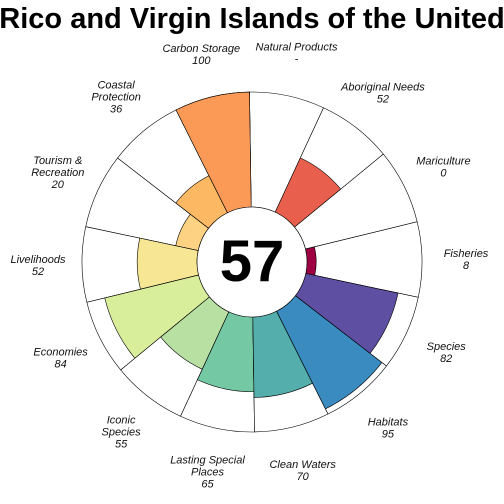 The image size is (504, 504). What do you see at coordinates (297, 48) in the screenshot?
I see `label-line-natural-products: Natural Products` at bounding box center [297, 48].